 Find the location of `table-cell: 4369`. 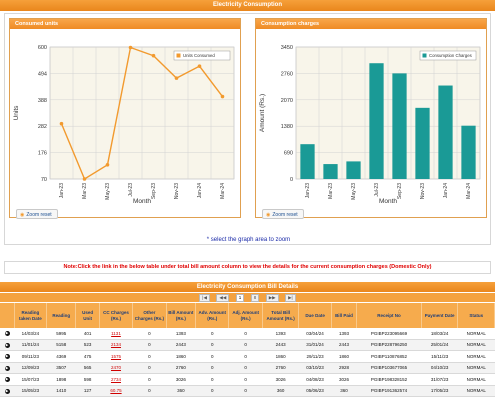

table-cell: 4369 is located at coordinates (61, 356).